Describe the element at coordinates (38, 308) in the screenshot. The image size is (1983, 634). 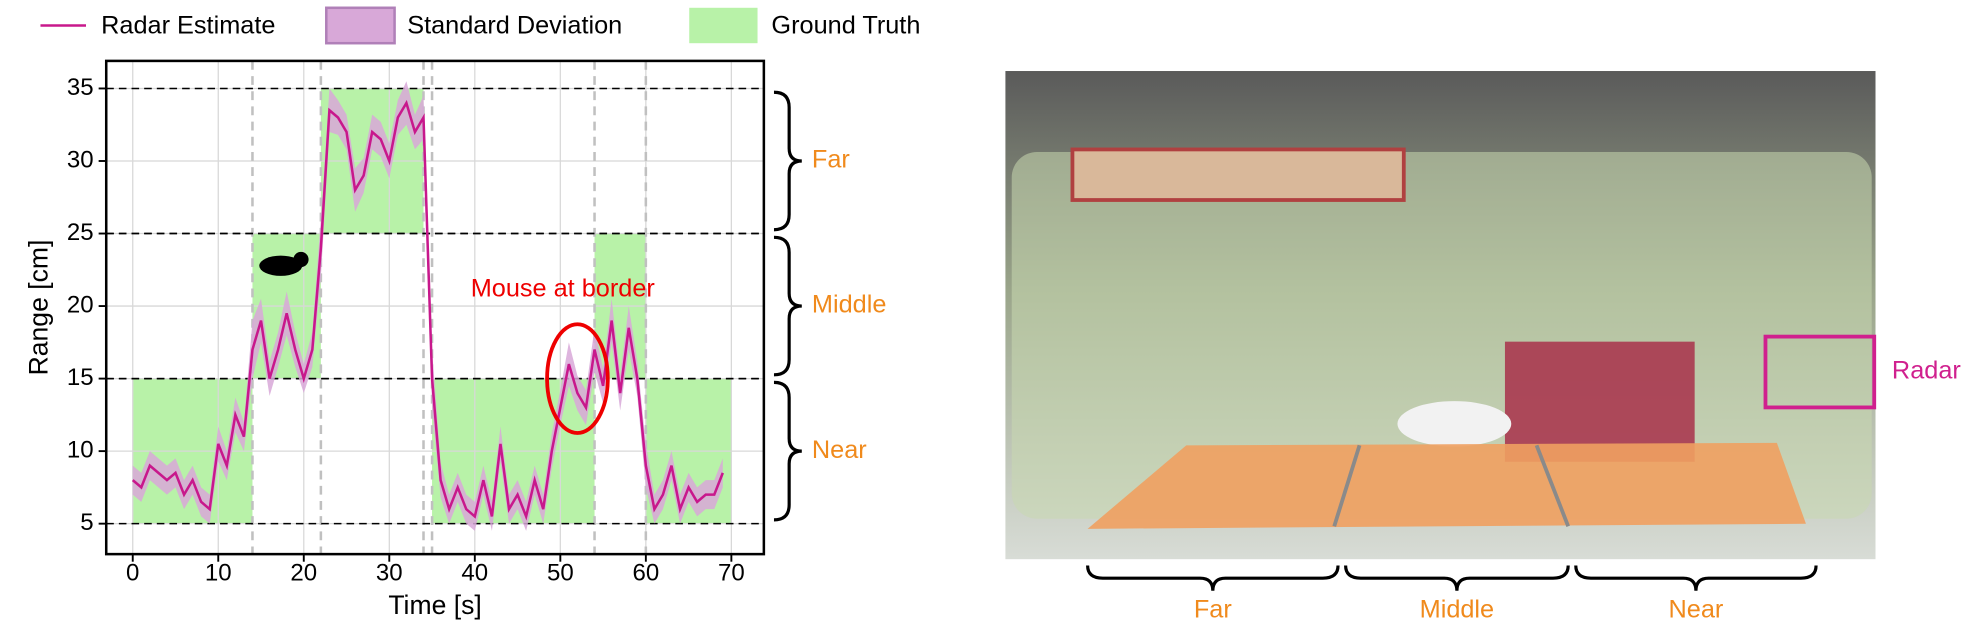
I see `y-axis-label: Range [cm]` at that location.